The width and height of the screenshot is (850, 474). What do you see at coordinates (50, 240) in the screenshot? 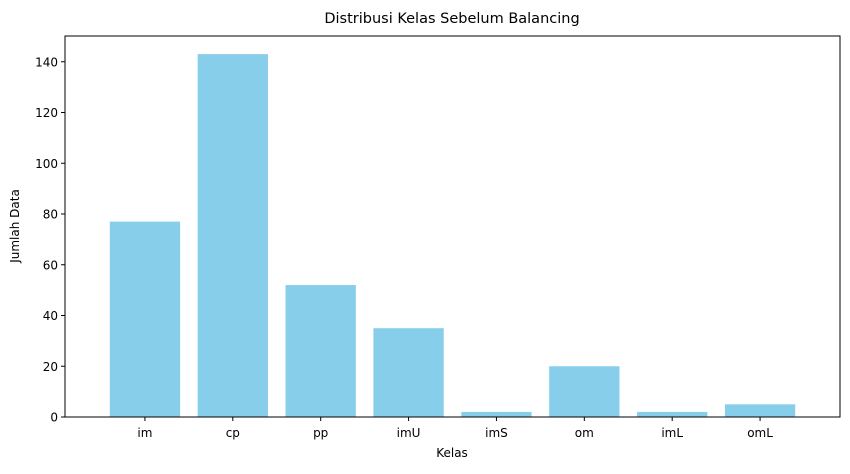
I see `y-axis: 0 20 40 60 80 100 120 140` at bounding box center [50, 240].